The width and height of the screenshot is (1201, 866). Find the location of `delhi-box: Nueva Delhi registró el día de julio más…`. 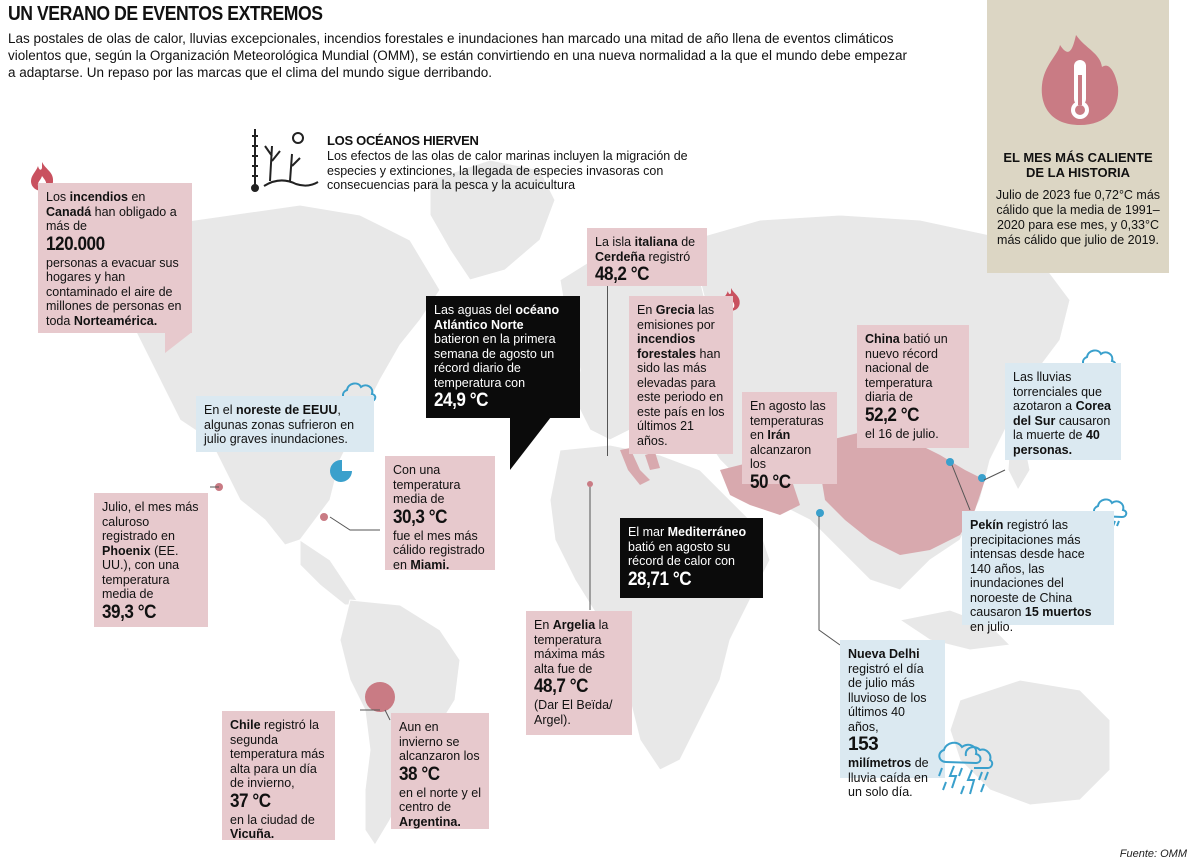

delhi-box: Nueva Delhi registró el día de julio más… is located at coordinates (892, 719).